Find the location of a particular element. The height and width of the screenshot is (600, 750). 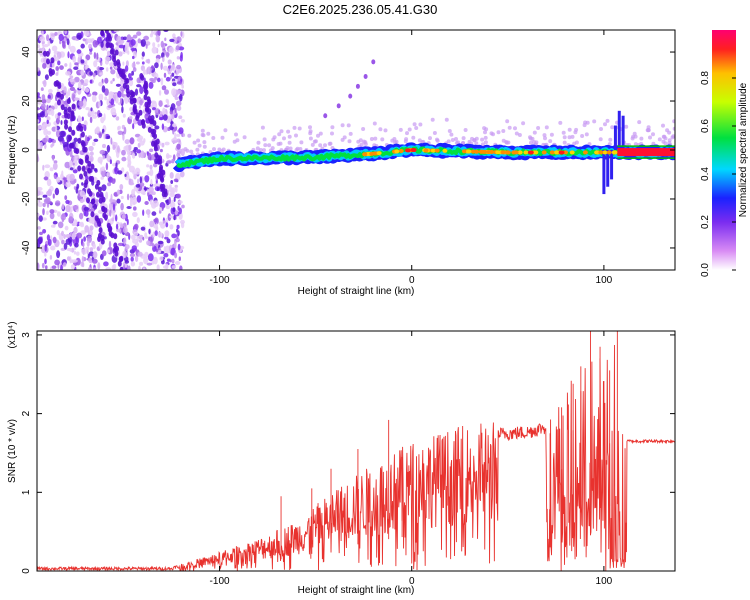

bottom-x-tick-label: -100 is located at coordinates (220, 581).